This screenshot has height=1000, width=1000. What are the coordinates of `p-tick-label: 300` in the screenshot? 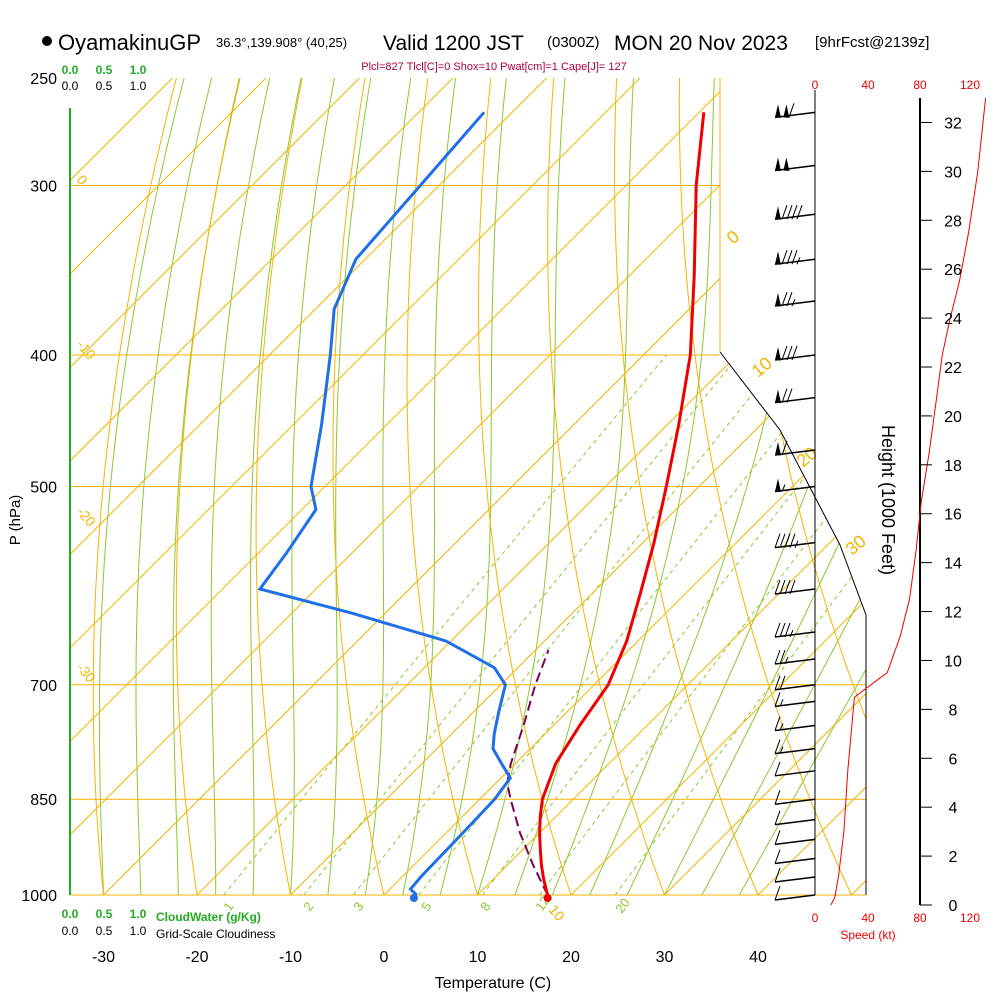 It's located at (43, 186).